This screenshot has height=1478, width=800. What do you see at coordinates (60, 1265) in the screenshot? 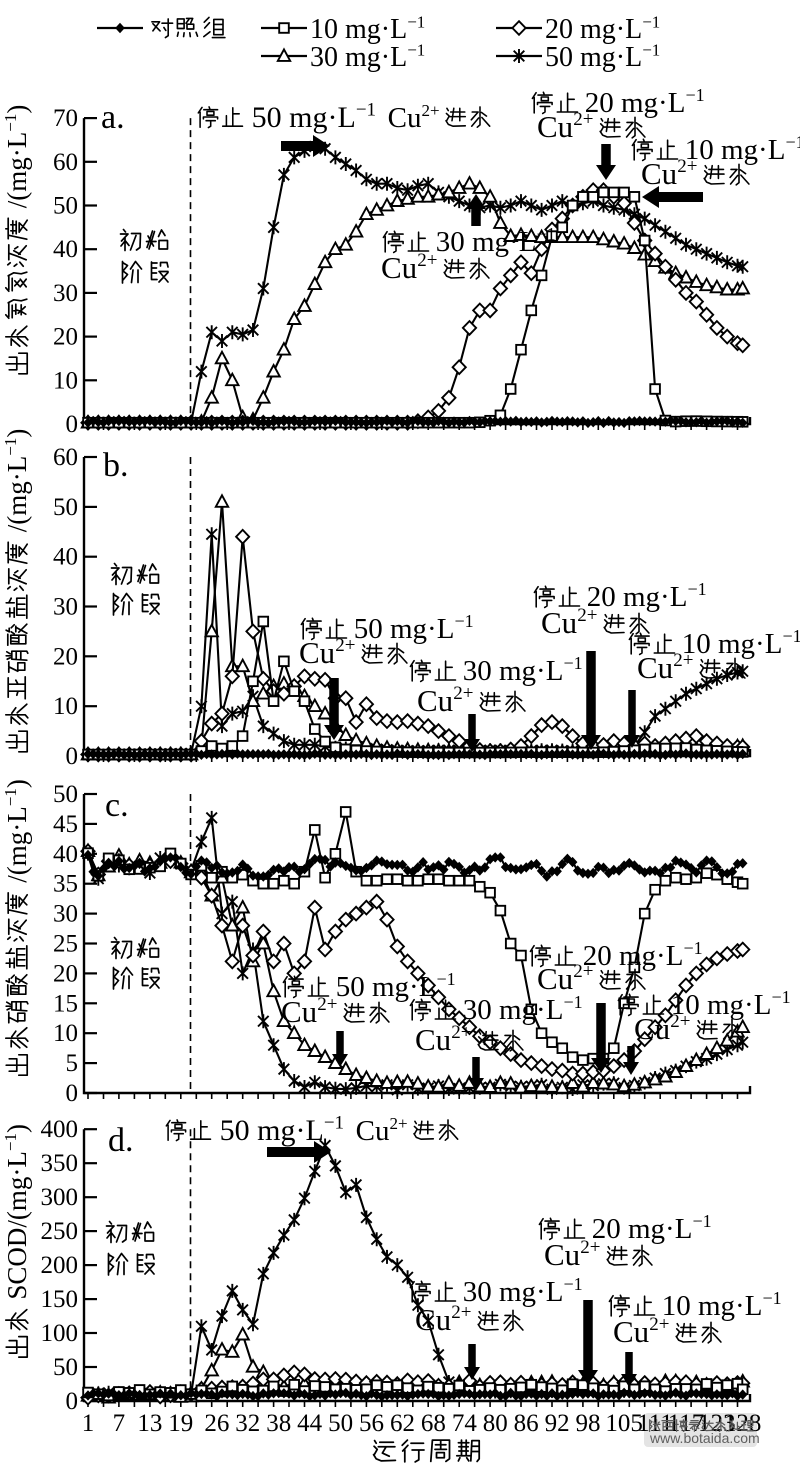
I see `svg-text: 200` at bounding box center [60, 1265].